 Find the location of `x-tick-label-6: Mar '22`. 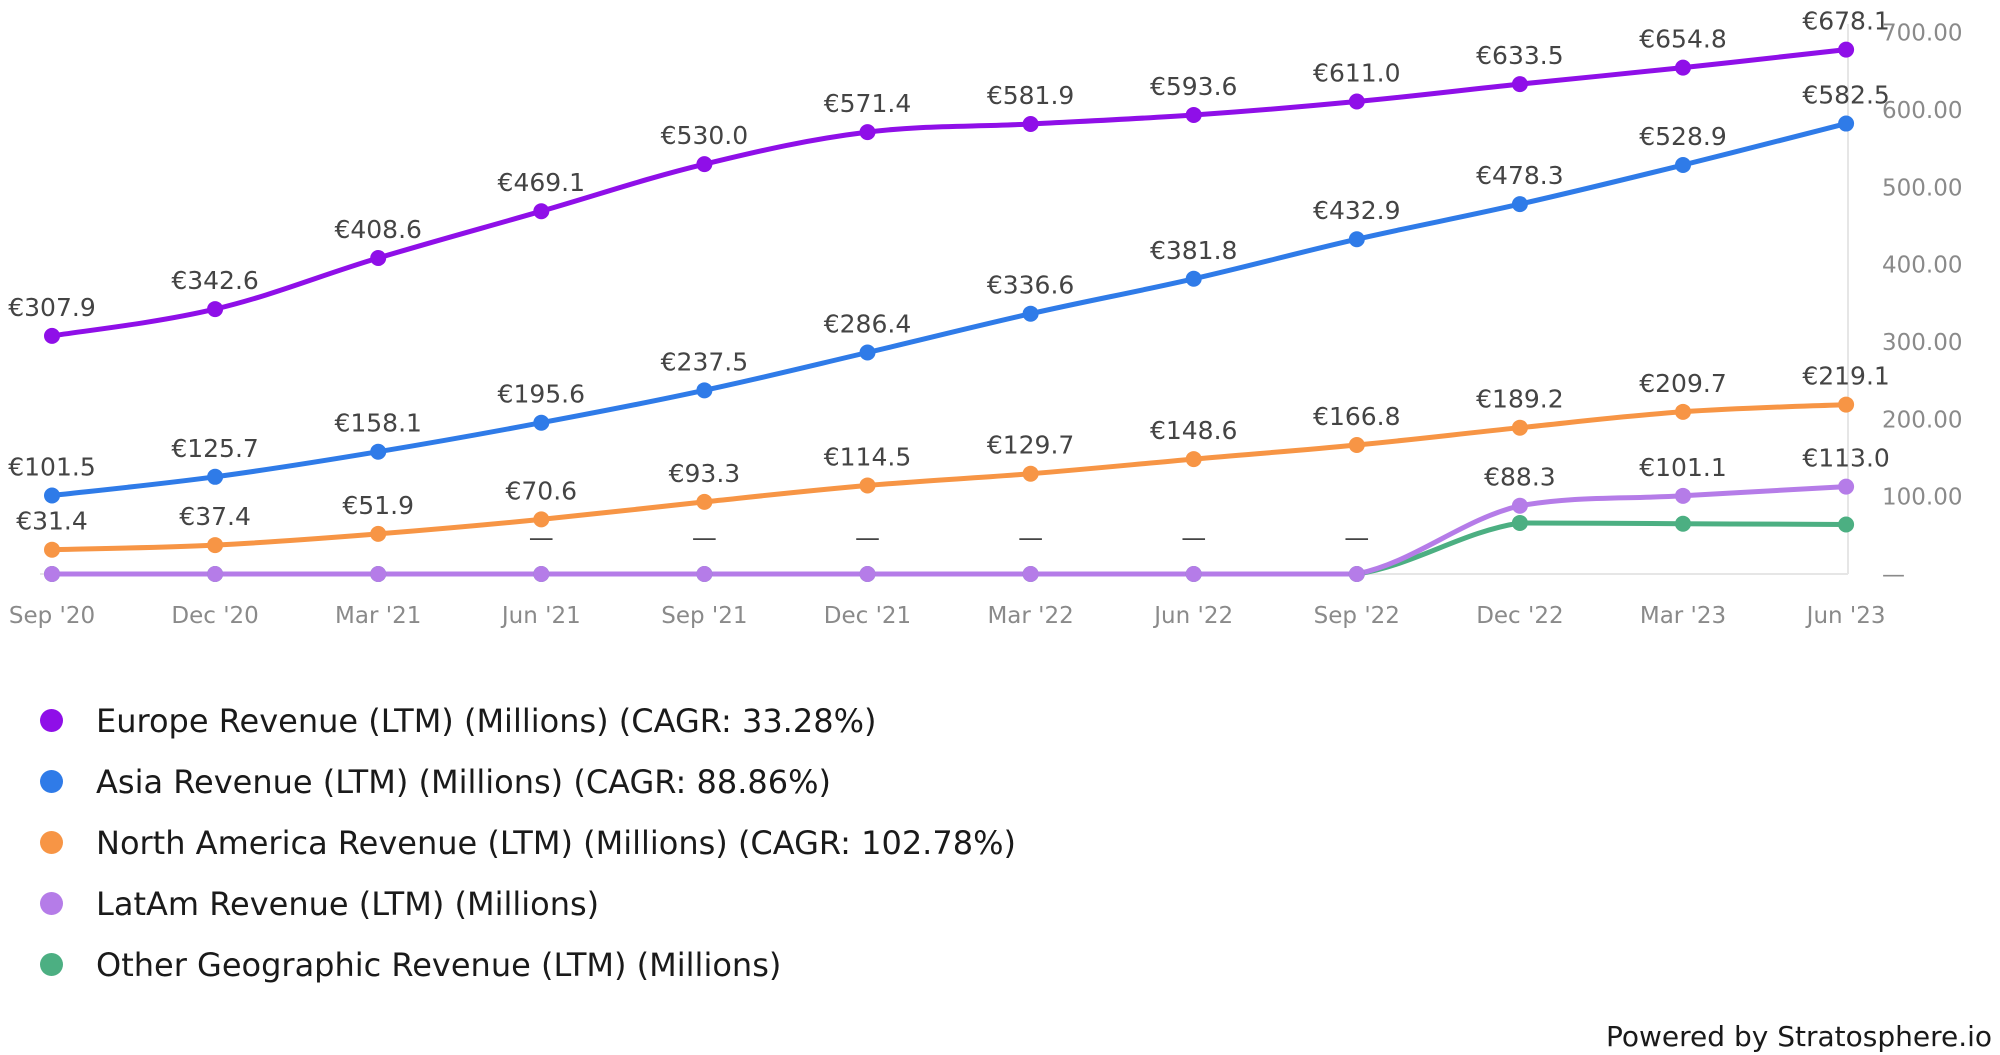

x-tick-label-6: Mar '22 is located at coordinates (1030, 616).